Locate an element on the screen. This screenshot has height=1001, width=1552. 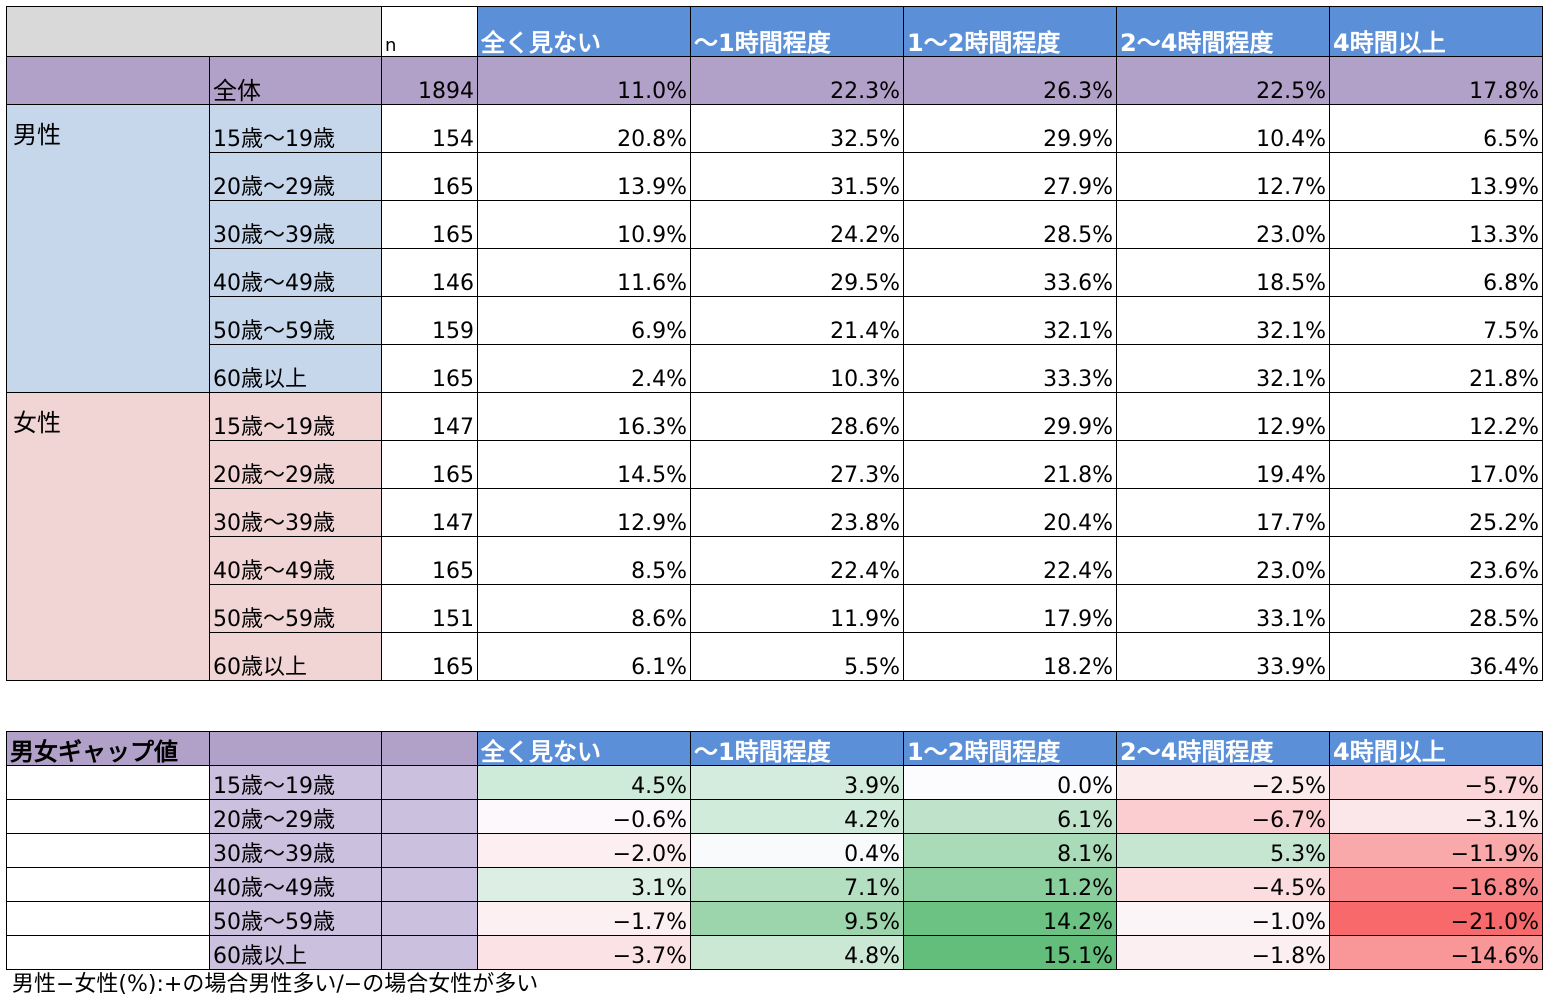
overall-blank is located at coordinates (108, 80).